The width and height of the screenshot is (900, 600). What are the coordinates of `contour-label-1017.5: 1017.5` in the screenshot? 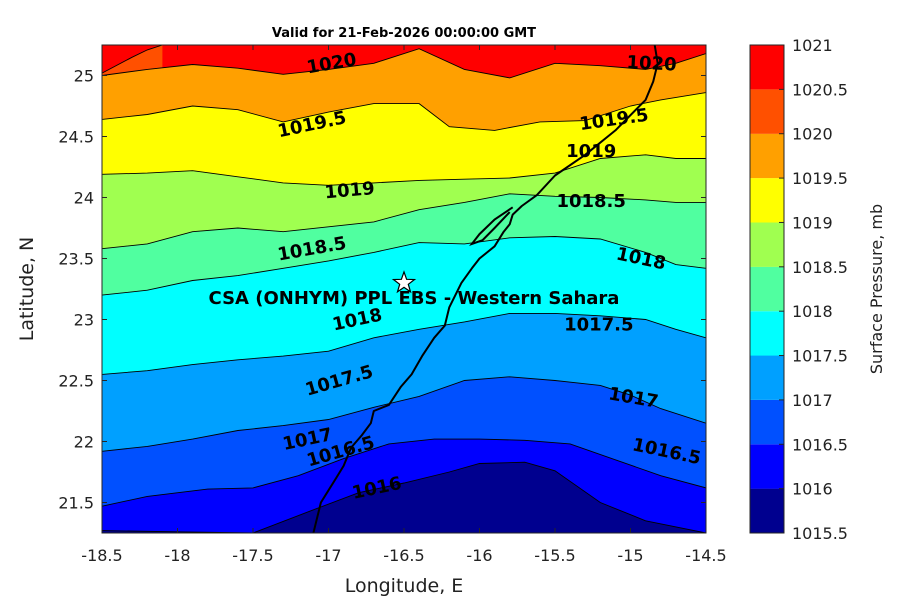 It's located at (598, 324).